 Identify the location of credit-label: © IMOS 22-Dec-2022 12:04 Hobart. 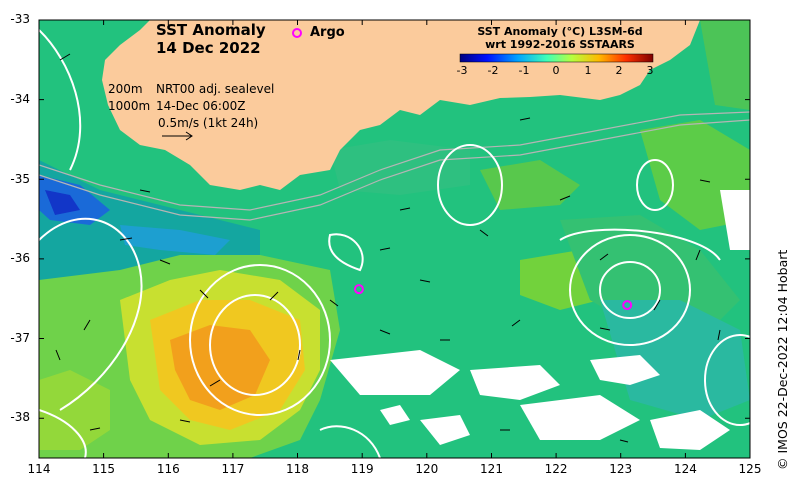
(782, 359).